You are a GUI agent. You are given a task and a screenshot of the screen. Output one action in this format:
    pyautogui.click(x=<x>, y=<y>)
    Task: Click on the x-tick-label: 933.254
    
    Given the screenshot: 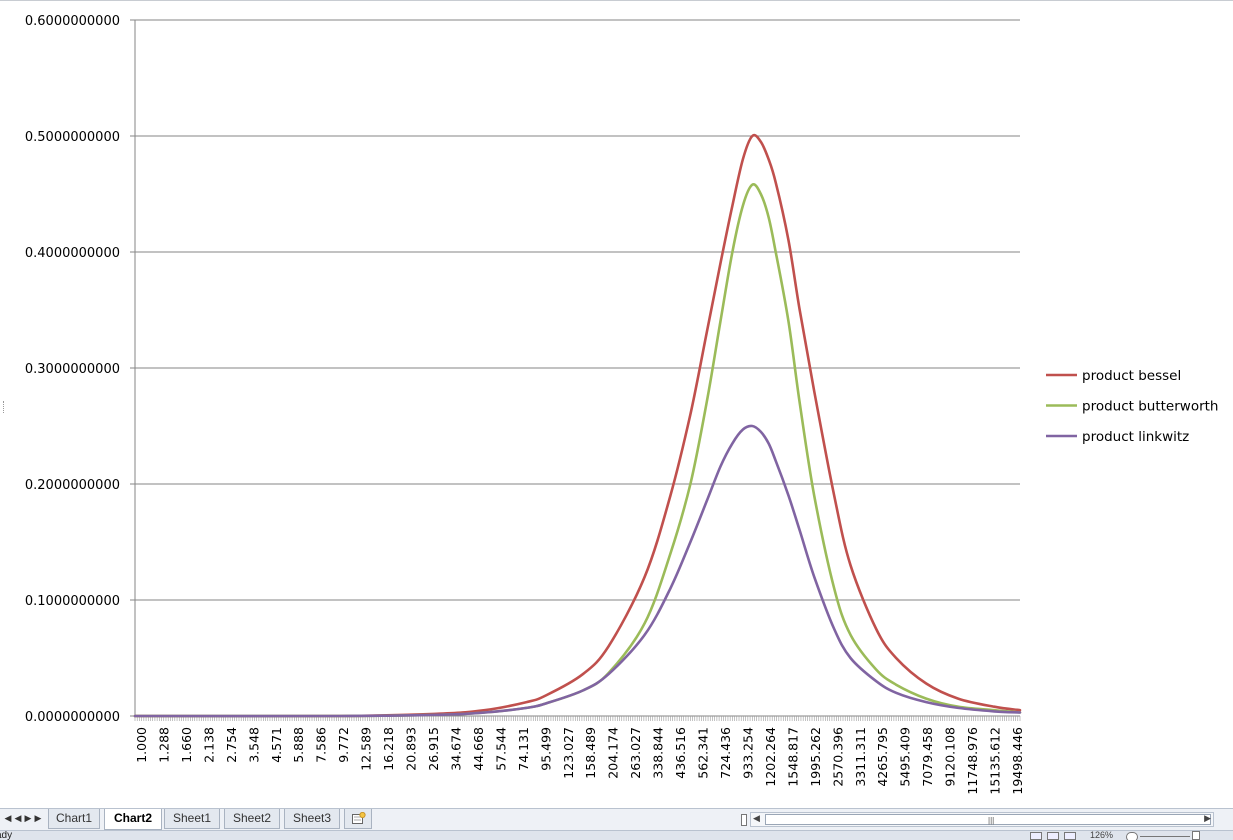 What is the action you would take?
    pyautogui.click(x=748, y=753)
    